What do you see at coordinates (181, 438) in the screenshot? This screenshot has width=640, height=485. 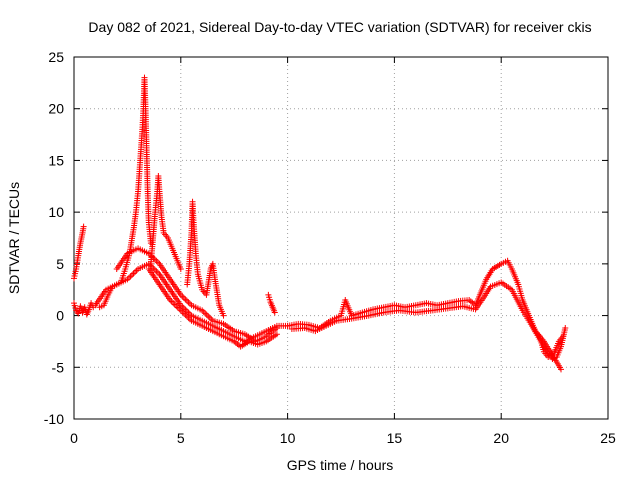 I see `x-tick-label: 5` at bounding box center [181, 438].